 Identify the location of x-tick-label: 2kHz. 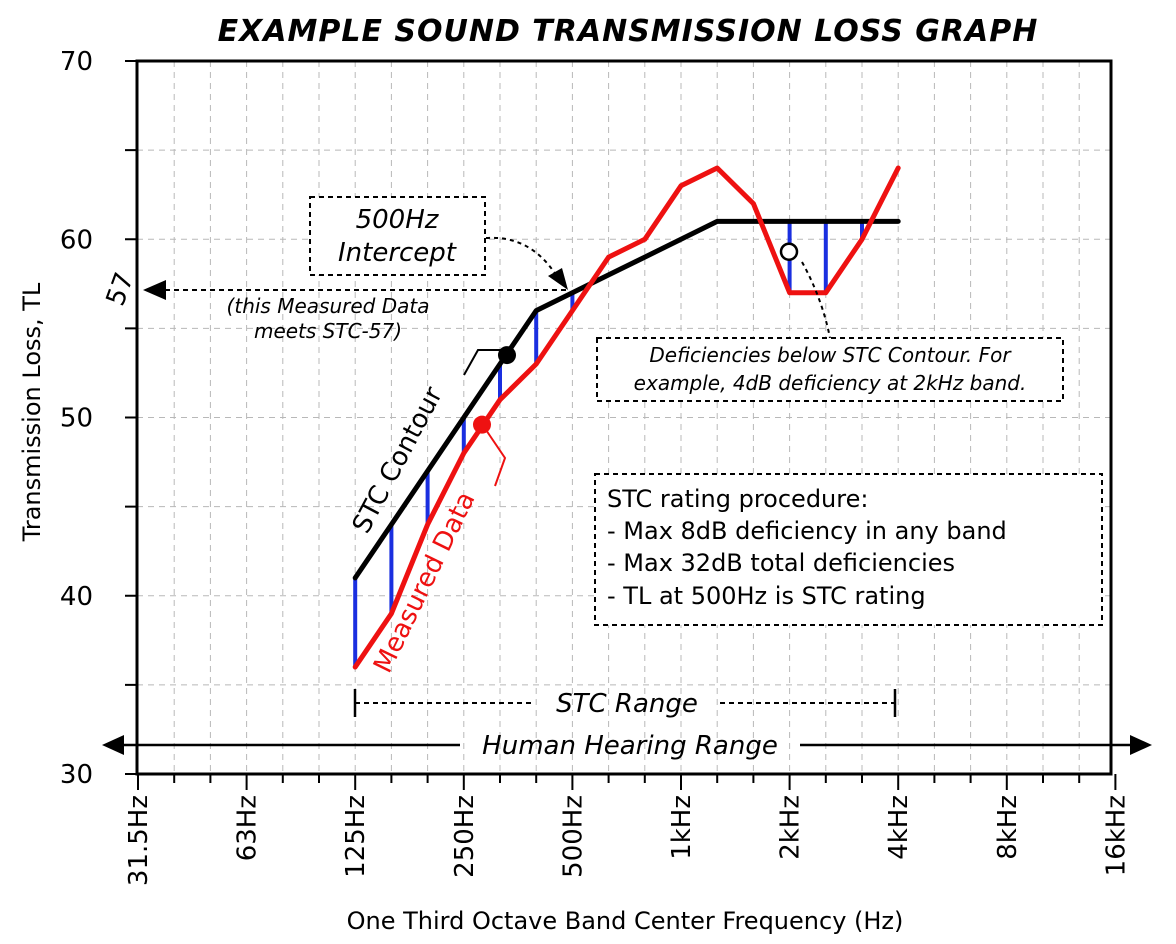
(791, 827).